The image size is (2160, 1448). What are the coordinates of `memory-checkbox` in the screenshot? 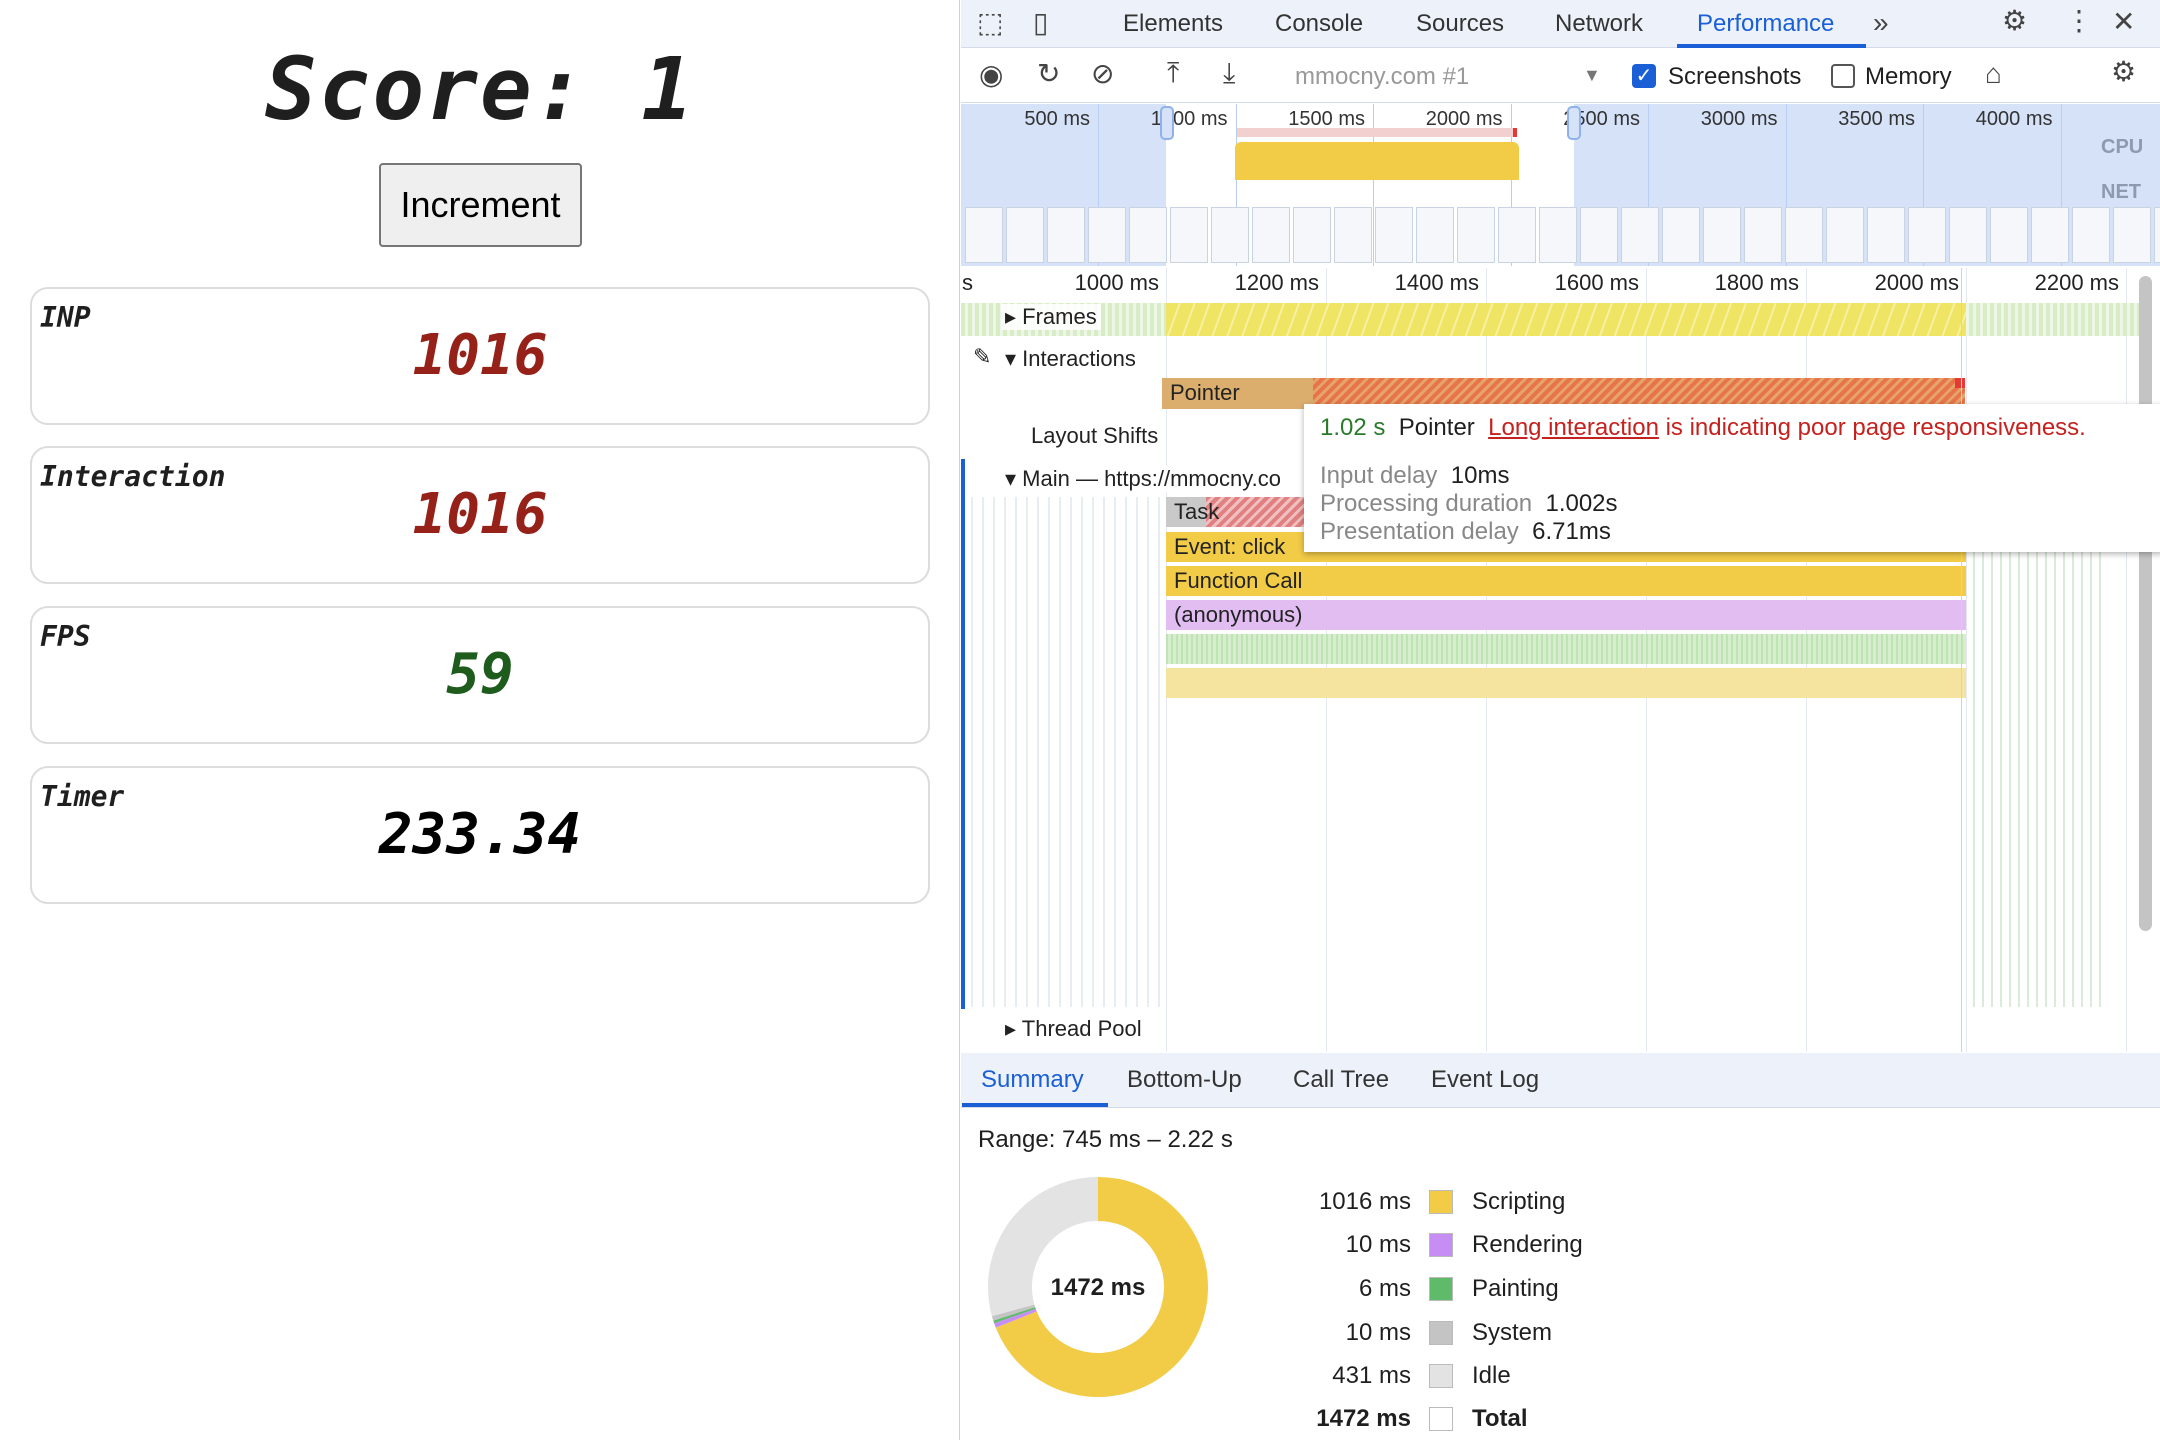 It's located at (1843, 76).